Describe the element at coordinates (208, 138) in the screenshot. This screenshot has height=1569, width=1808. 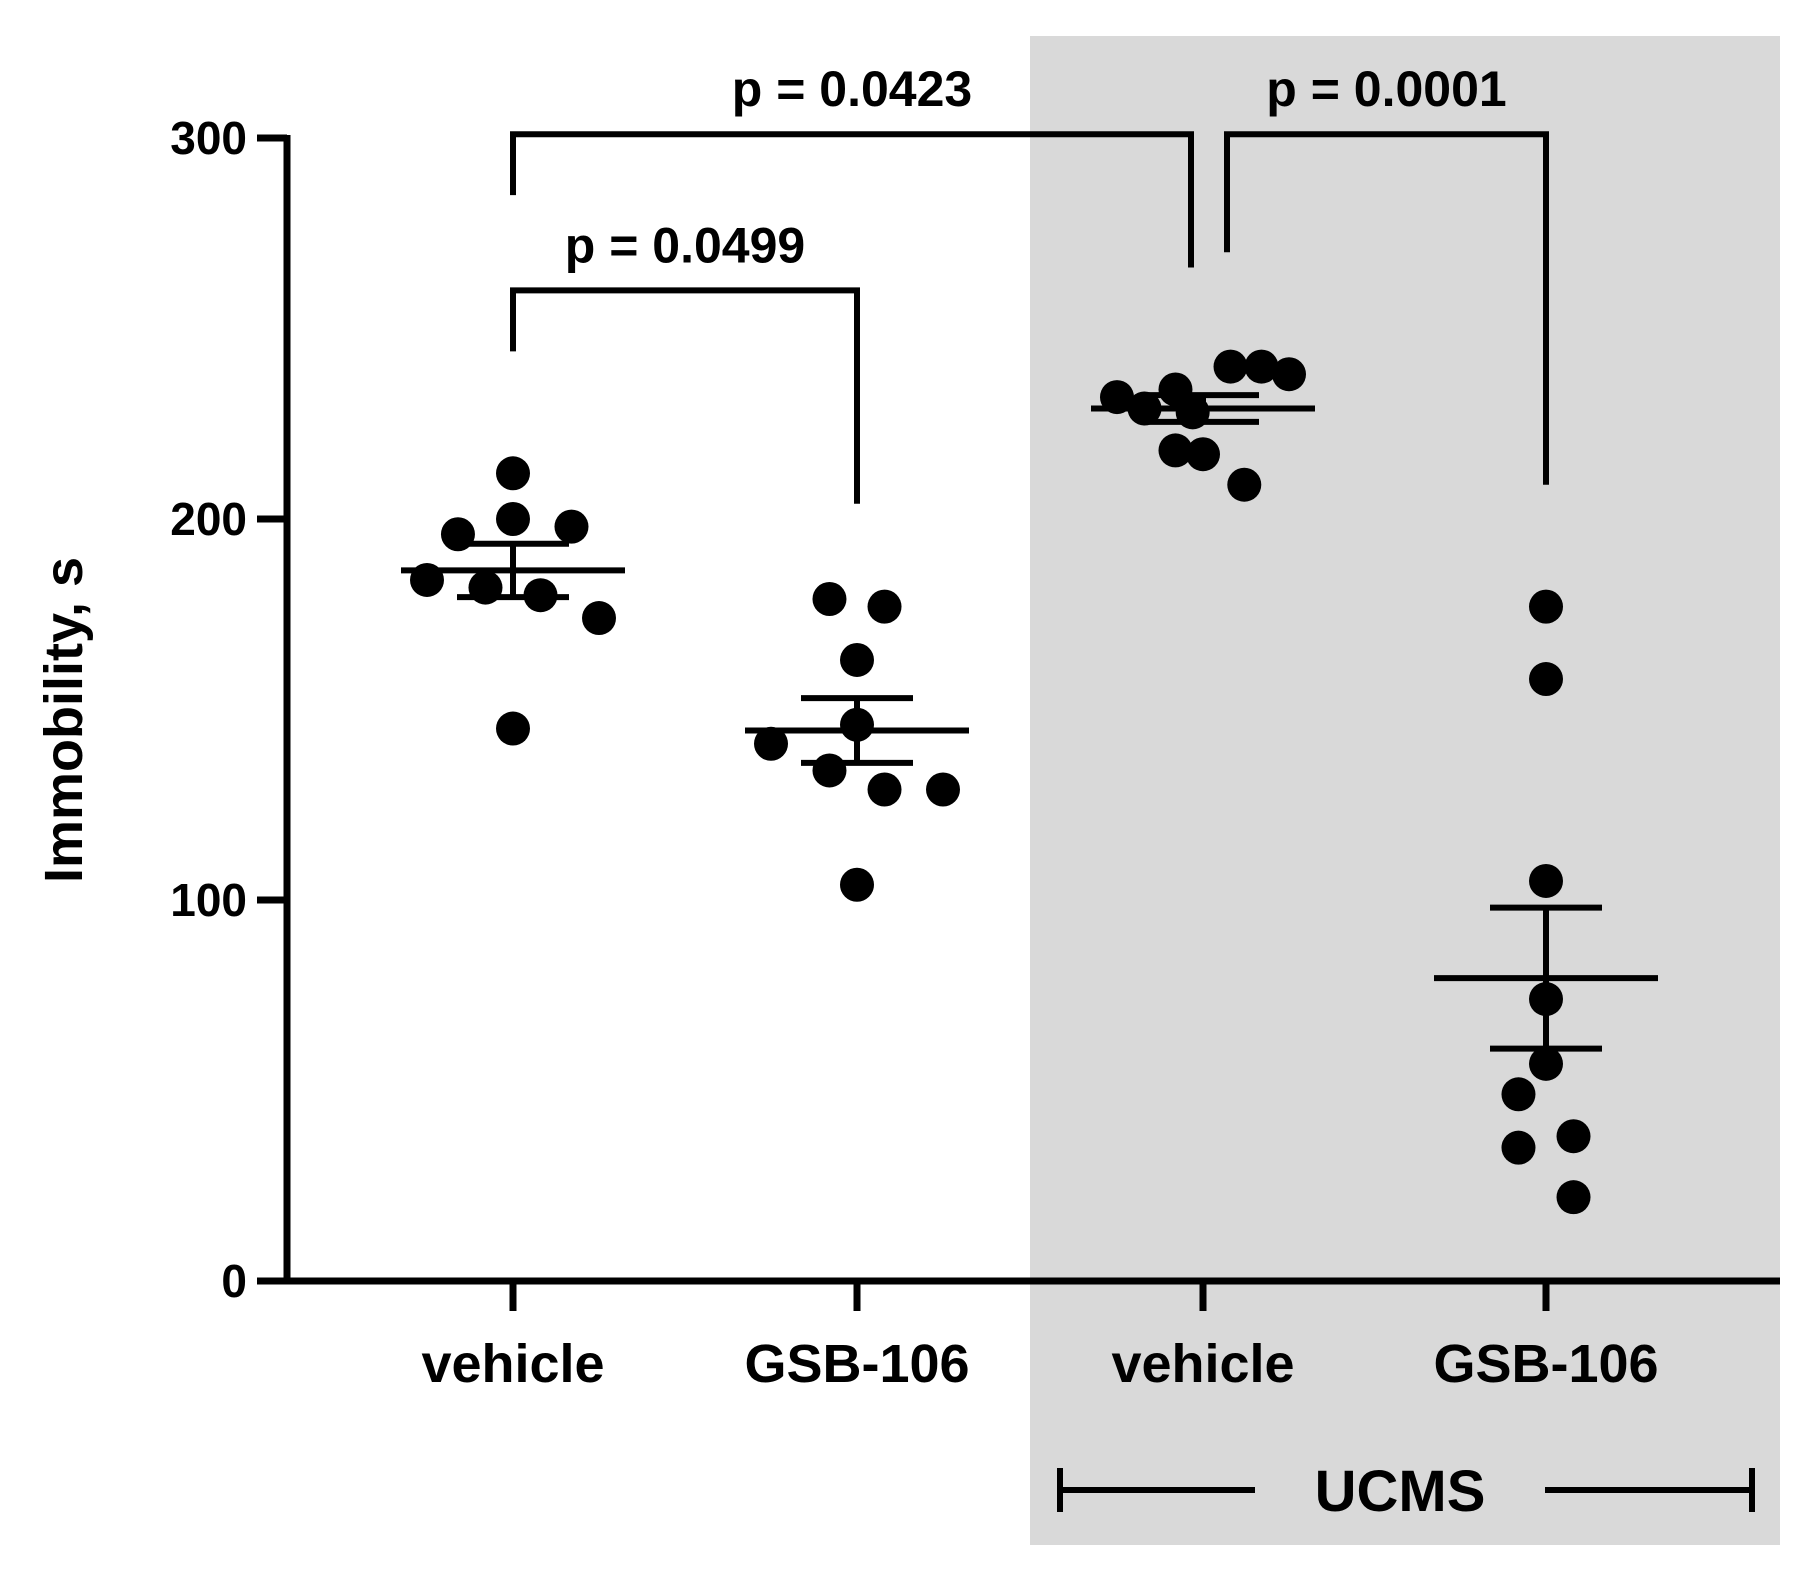
I see `y-tick-label: 300` at that location.